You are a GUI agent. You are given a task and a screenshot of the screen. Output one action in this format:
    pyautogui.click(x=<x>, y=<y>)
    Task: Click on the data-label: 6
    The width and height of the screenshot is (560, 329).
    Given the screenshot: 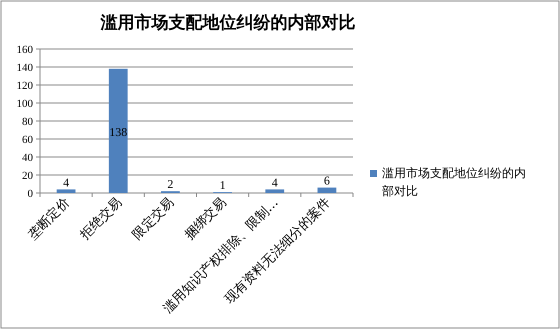 What is the action you would take?
    pyautogui.click(x=327, y=181)
    